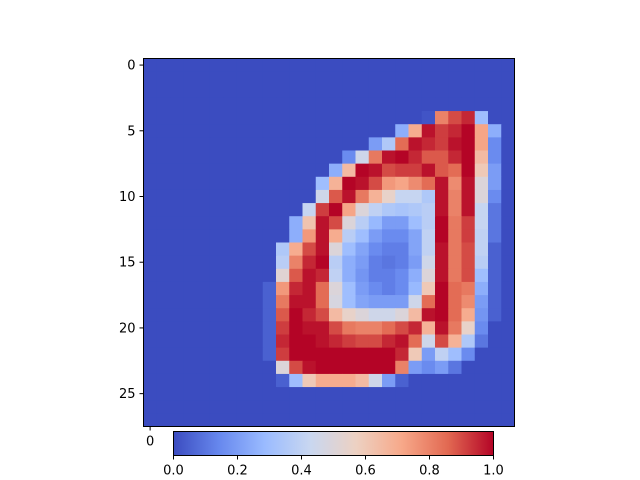 This screenshot has height=480, width=640. Describe the element at coordinates (301, 471) in the screenshot. I see `colorbar-tick-label: 0.4` at that location.